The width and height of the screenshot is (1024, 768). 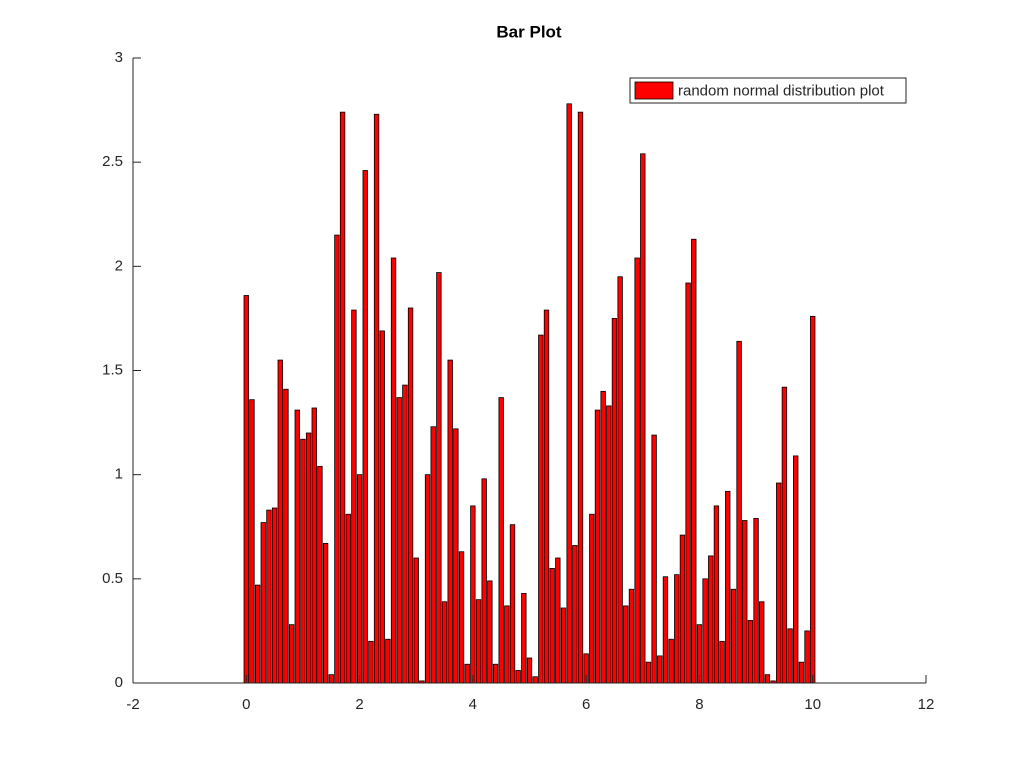 What do you see at coordinates (529, 31) in the screenshot?
I see `chart-title: Bar Plot` at bounding box center [529, 31].